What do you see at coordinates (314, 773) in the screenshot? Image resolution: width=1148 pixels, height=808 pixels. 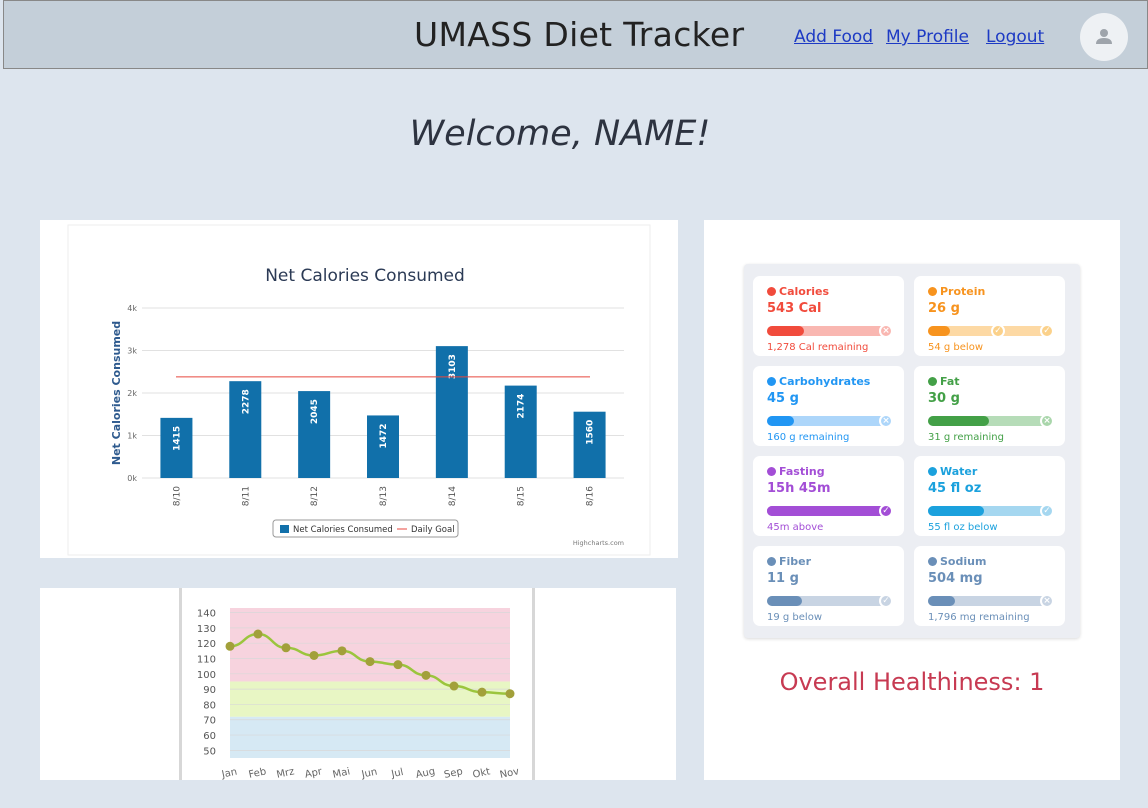 I see `x-tick-label: Apr` at bounding box center [314, 773].